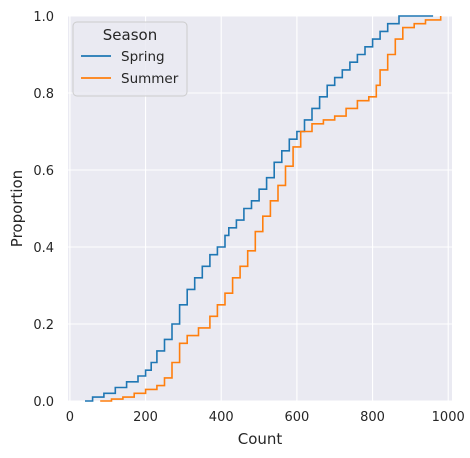 The height and width of the screenshot is (458, 470). I want to click on x-tick-label: 600, so click(296, 417).